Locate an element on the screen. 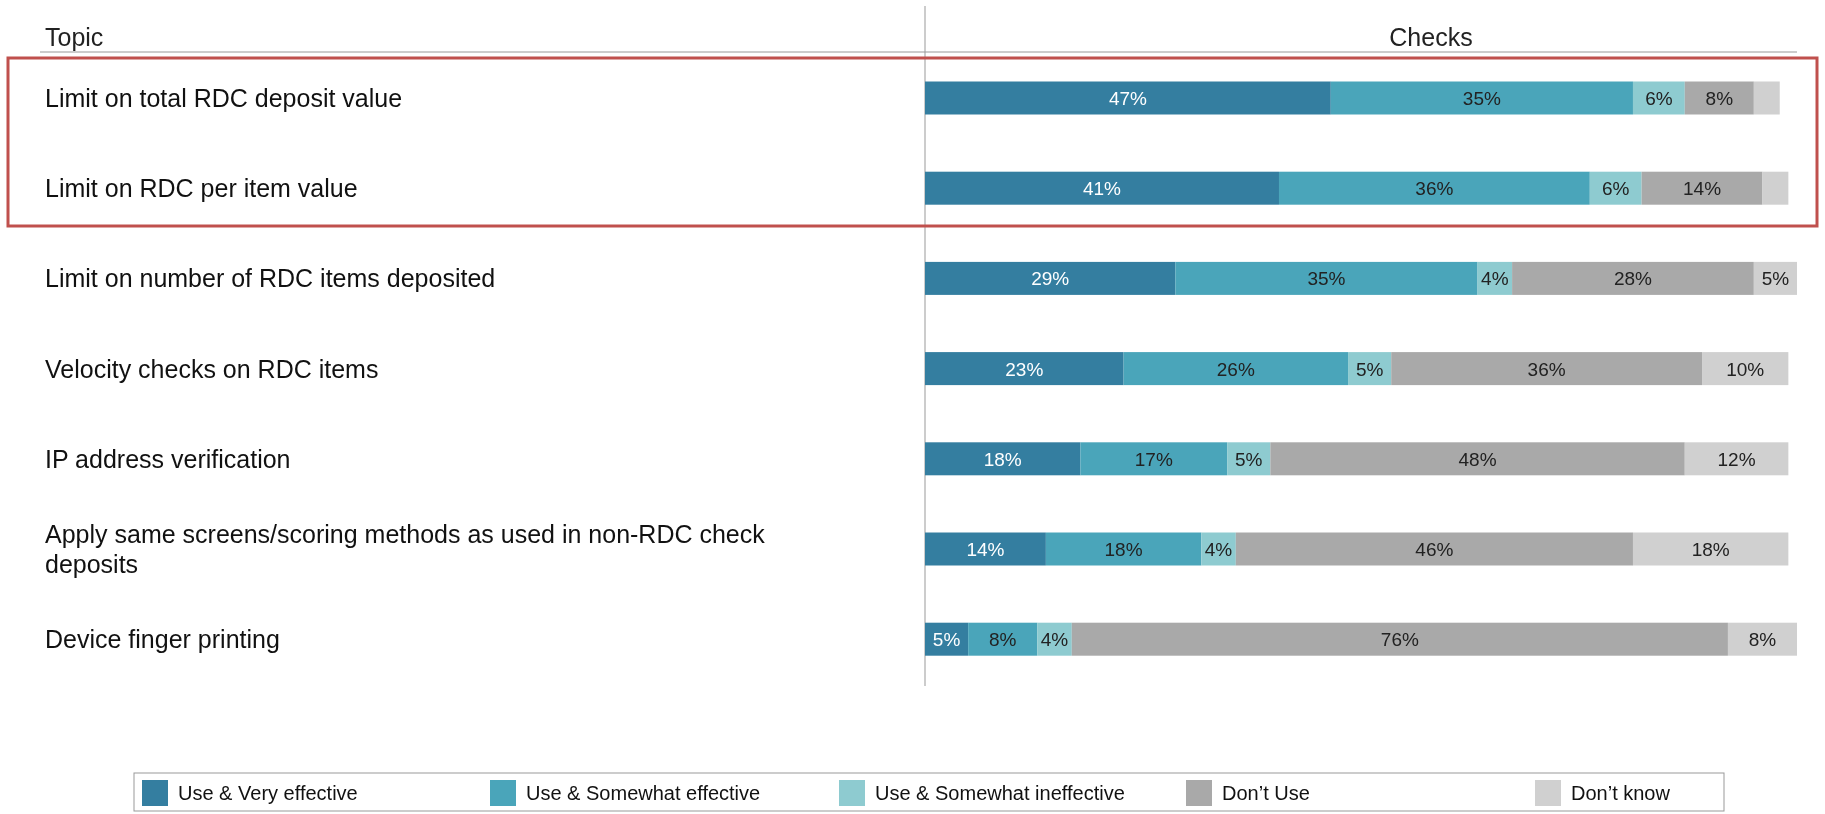  legend-label: Use & Very effective is located at coordinates (268, 793).